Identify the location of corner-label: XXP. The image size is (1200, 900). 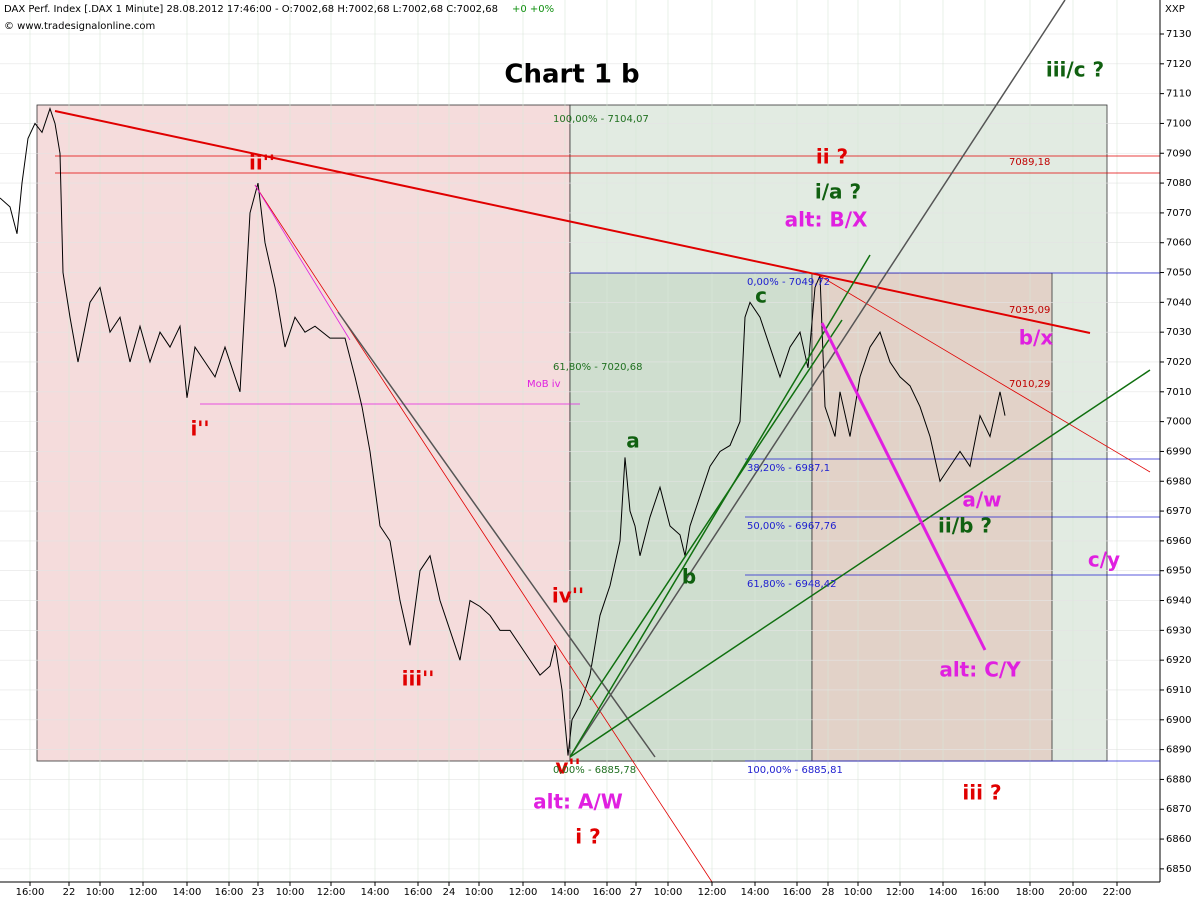
(1175, 9).